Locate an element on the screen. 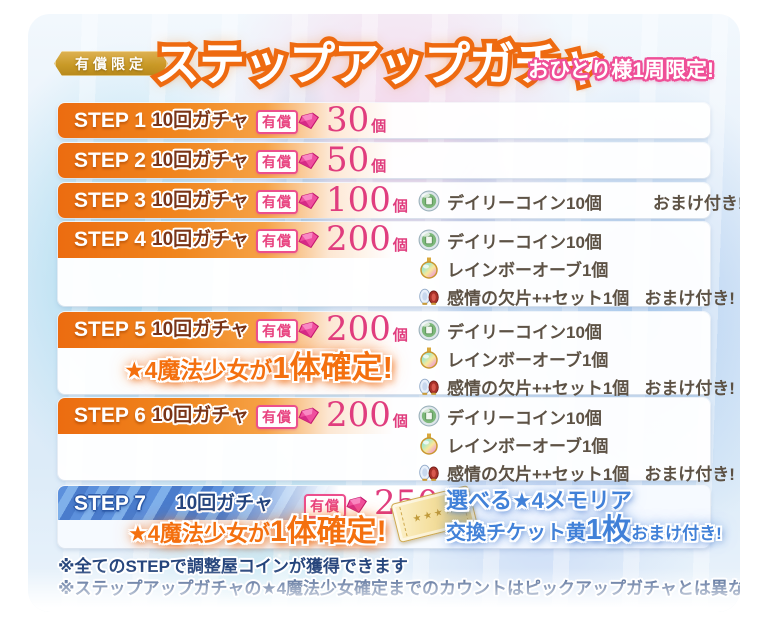 Image resolution: width=768 pixels, height=630 pixels. step-row-3: STEP 3 10回ガチャ 有償 100 個 デイリーコイン10個 おまけ付き! is located at coordinates (399, 200).